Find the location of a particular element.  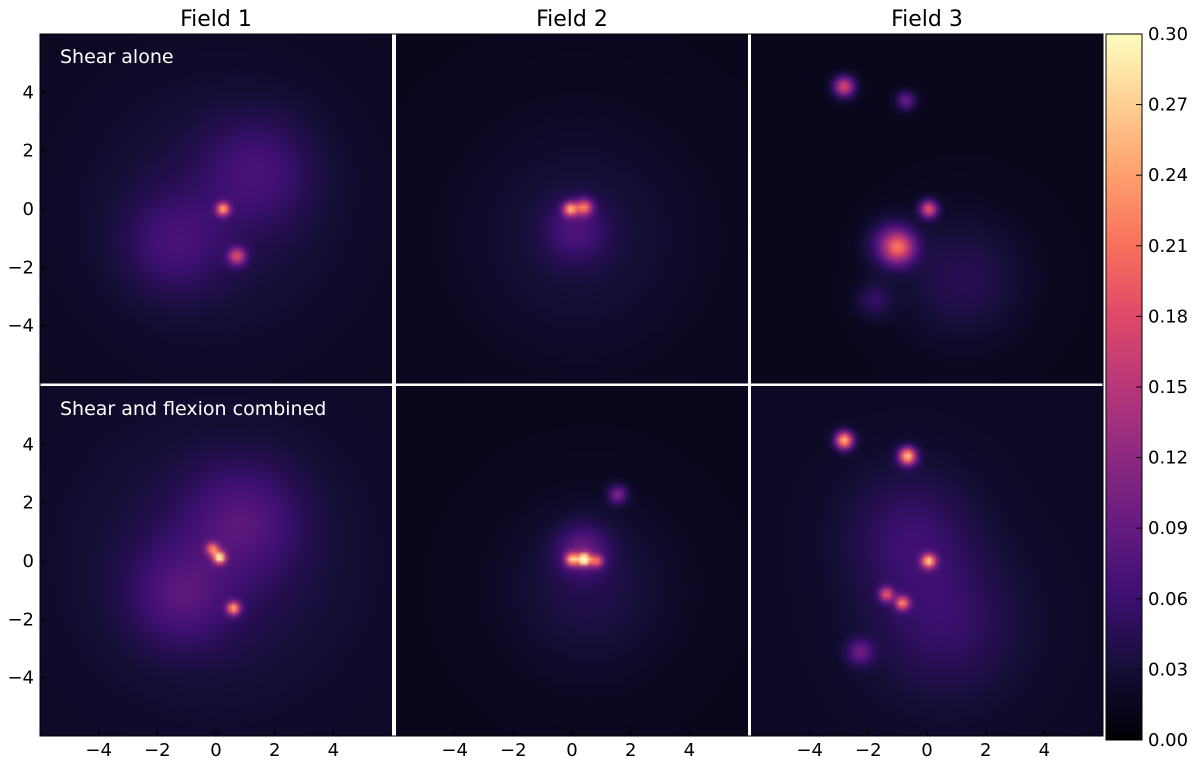

colorbar-tick-label: 0.21 is located at coordinates (1168, 246).